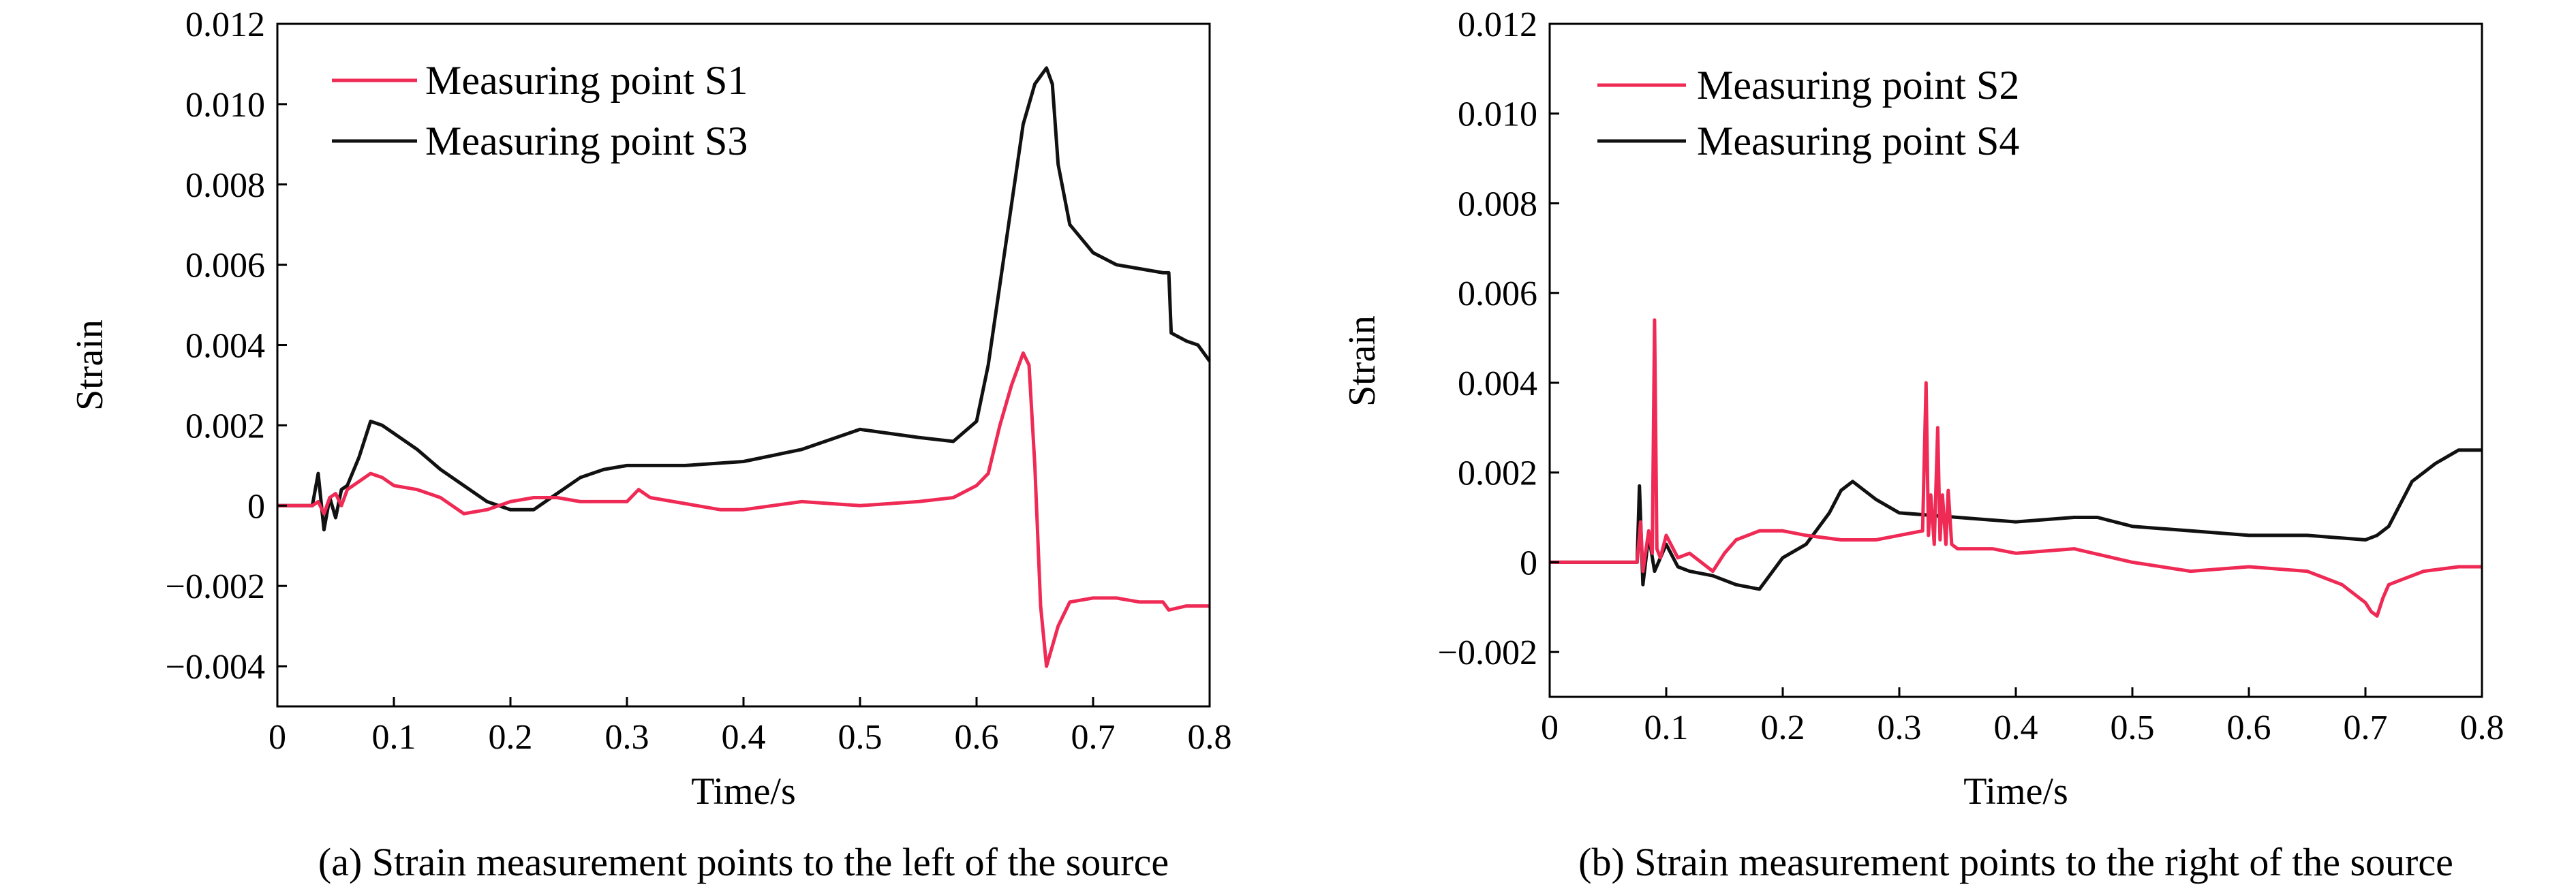 Image resolution: width=2576 pixels, height=891 pixels. Describe the element at coordinates (2366, 727) in the screenshot. I see `right-x-tick-label: 0.7` at that location.